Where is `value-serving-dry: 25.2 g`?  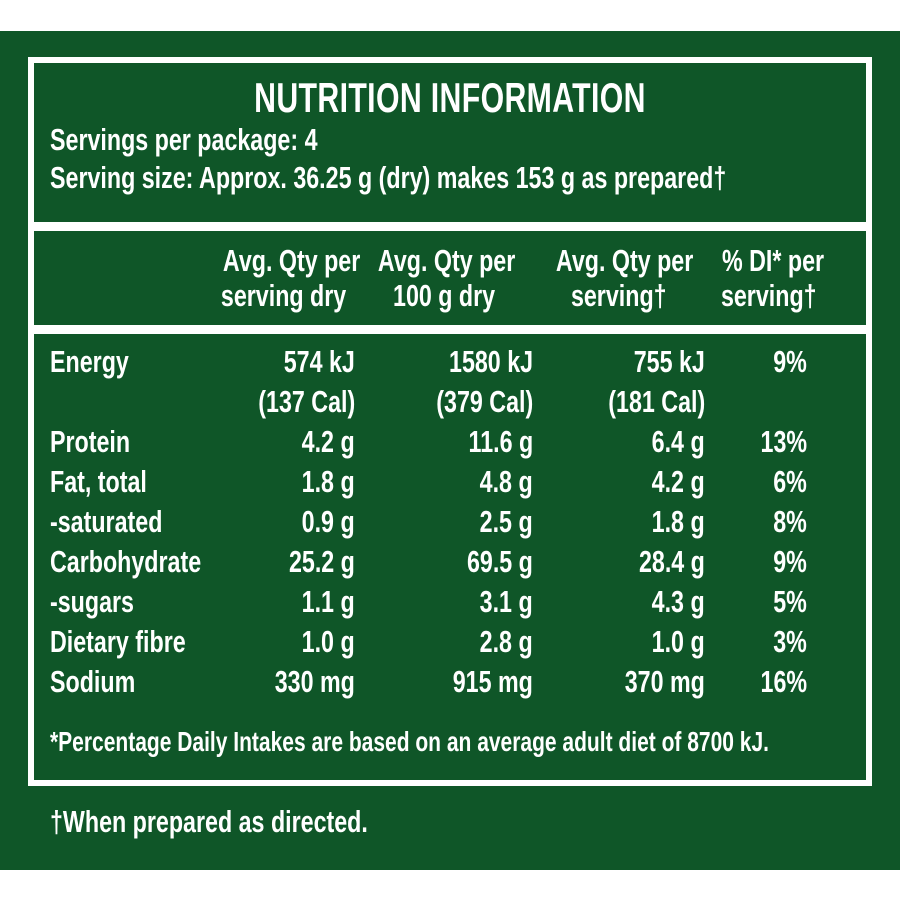 value-serving-dry: 25.2 g is located at coordinates (322, 561).